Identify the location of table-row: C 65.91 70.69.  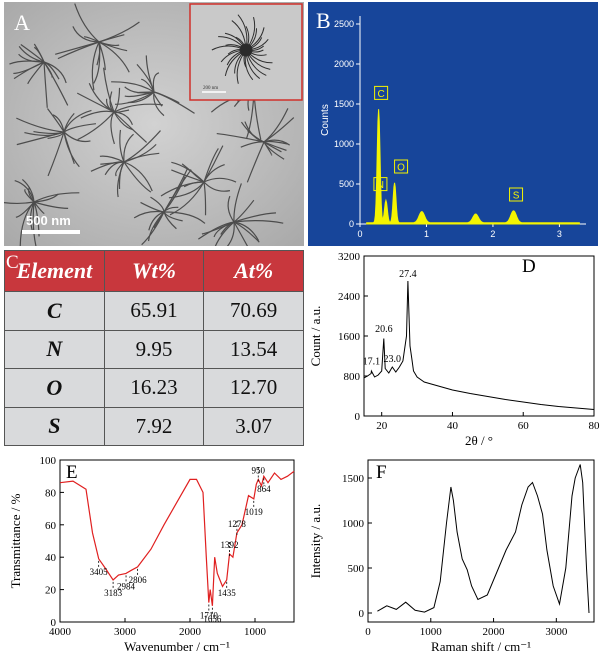
(154, 311).